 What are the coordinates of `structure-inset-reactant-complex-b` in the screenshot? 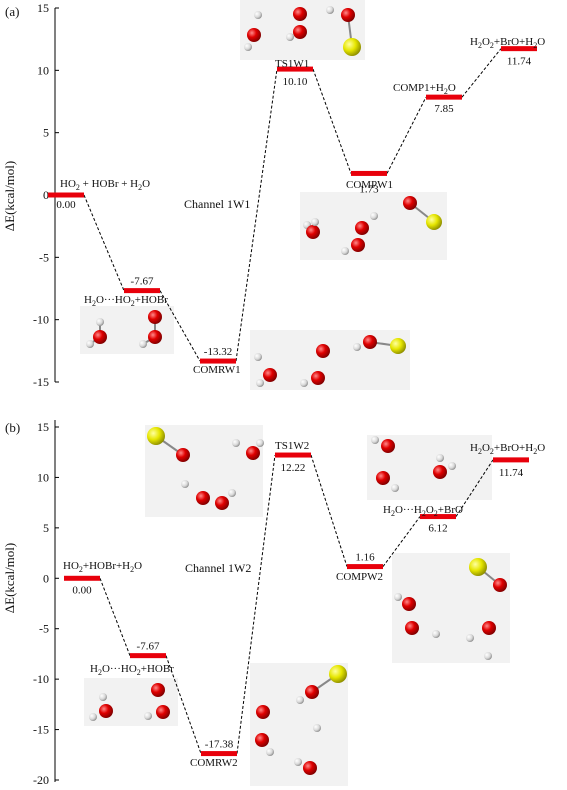 It's located at (131, 702).